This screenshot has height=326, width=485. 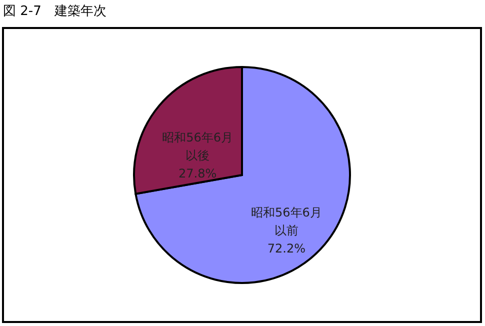 I want to click on slice-label: 昭和56年6月以前, so click(x=286, y=221).